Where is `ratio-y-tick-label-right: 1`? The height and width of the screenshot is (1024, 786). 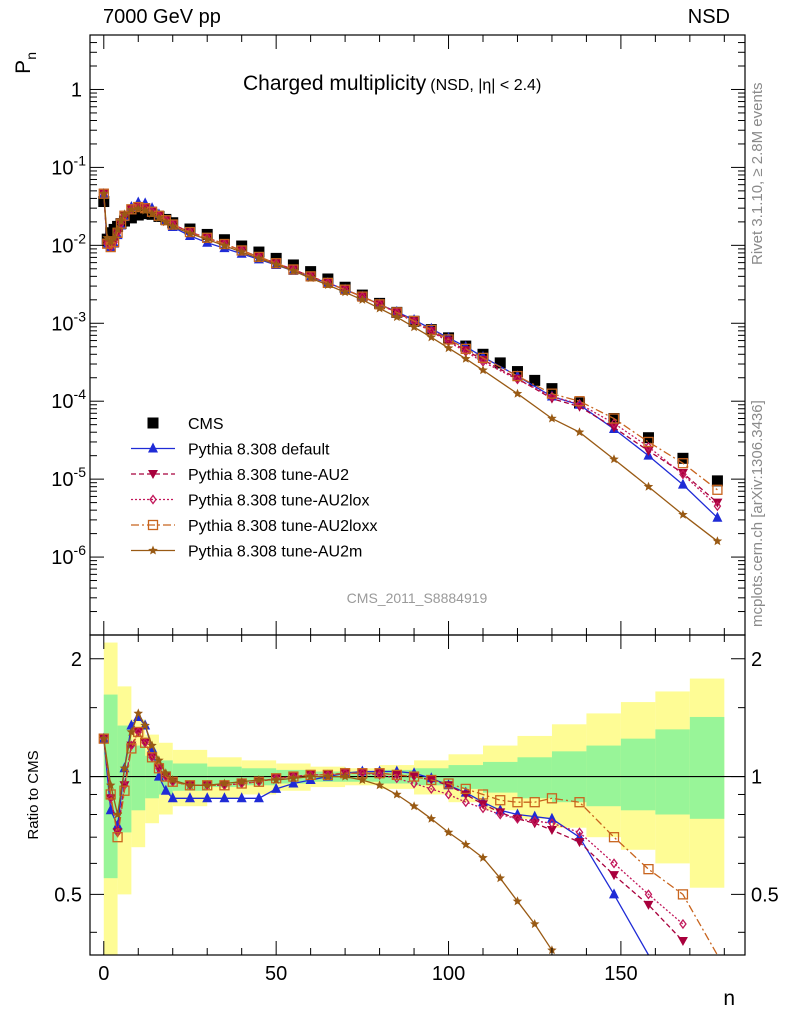 ratio-y-tick-label-right: 1 is located at coordinates (756, 778).